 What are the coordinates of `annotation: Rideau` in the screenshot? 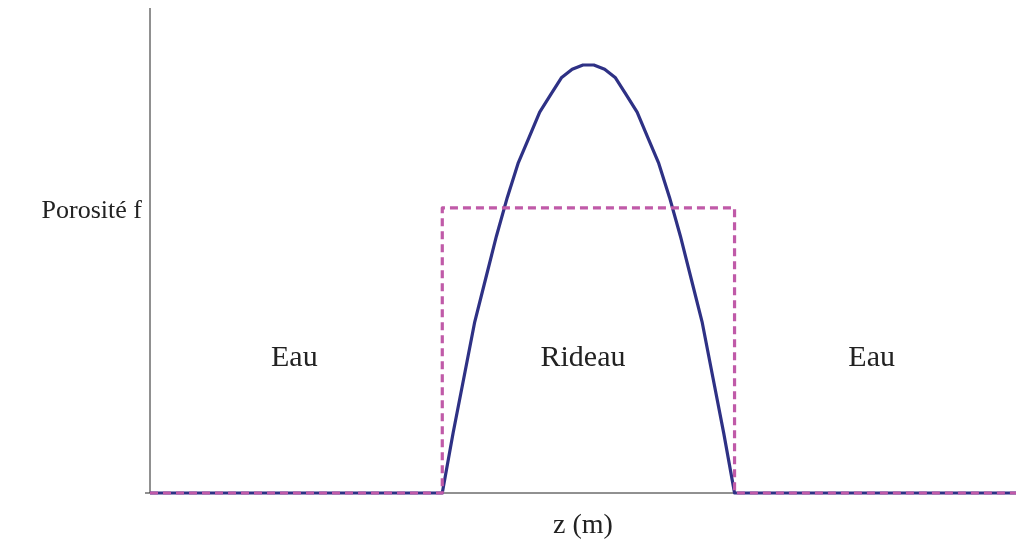 It's located at (583, 355).